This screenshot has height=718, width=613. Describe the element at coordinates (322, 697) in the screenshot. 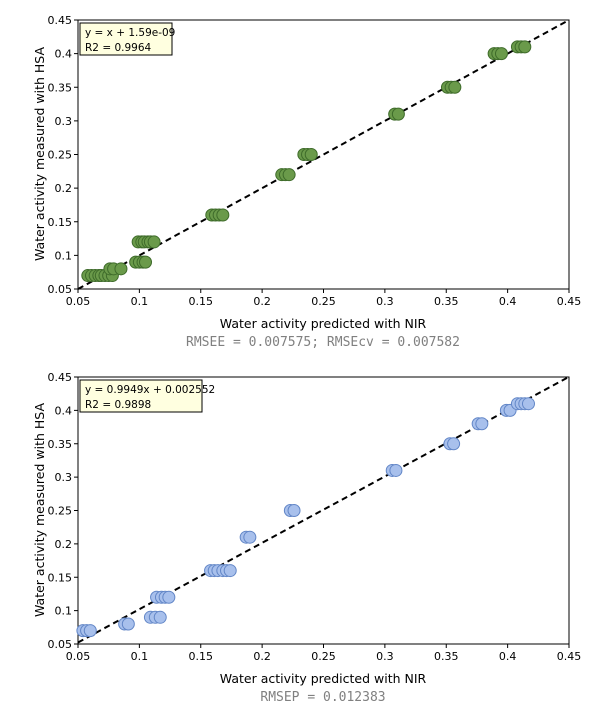

I see `rmse-text: RMSEP = 0.012383` at that location.